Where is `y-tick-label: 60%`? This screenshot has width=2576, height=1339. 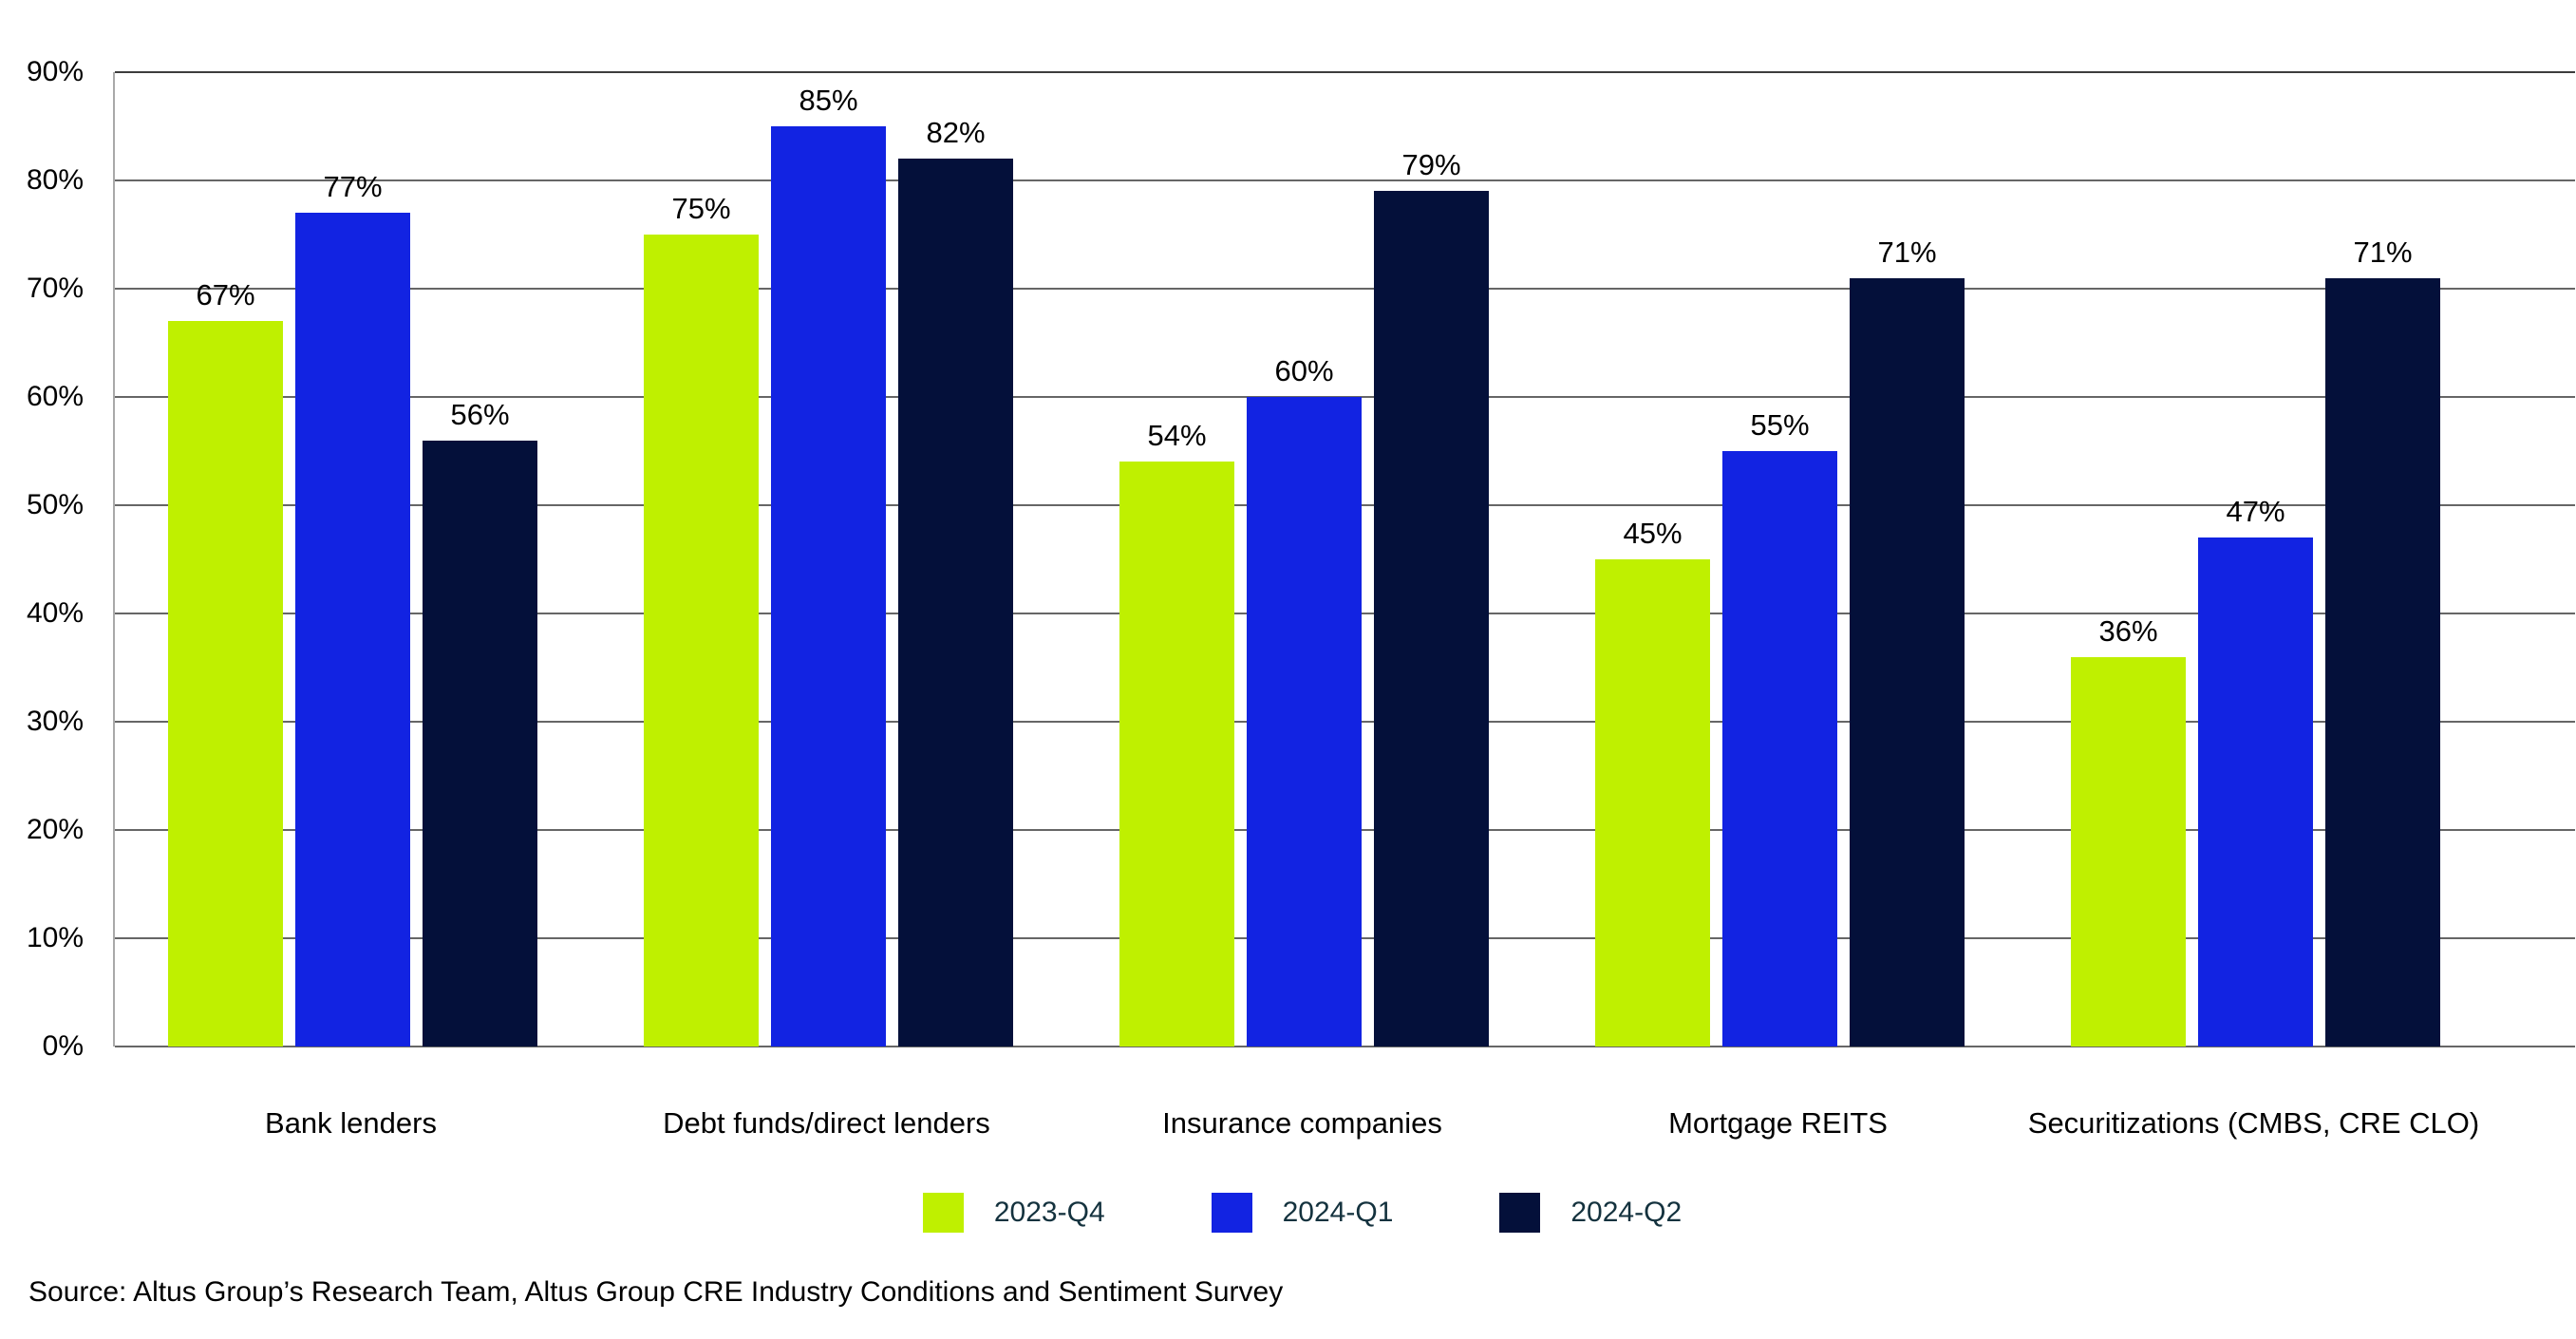
y-tick-label: 60% is located at coordinates (55, 396).